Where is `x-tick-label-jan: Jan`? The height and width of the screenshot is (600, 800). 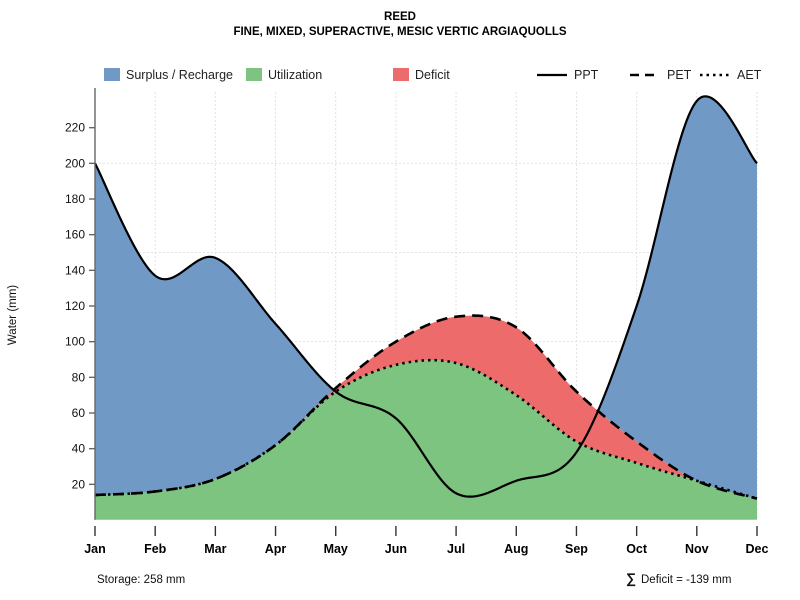
x-tick-label-jan: Jan is located at coordinates (95, 549).